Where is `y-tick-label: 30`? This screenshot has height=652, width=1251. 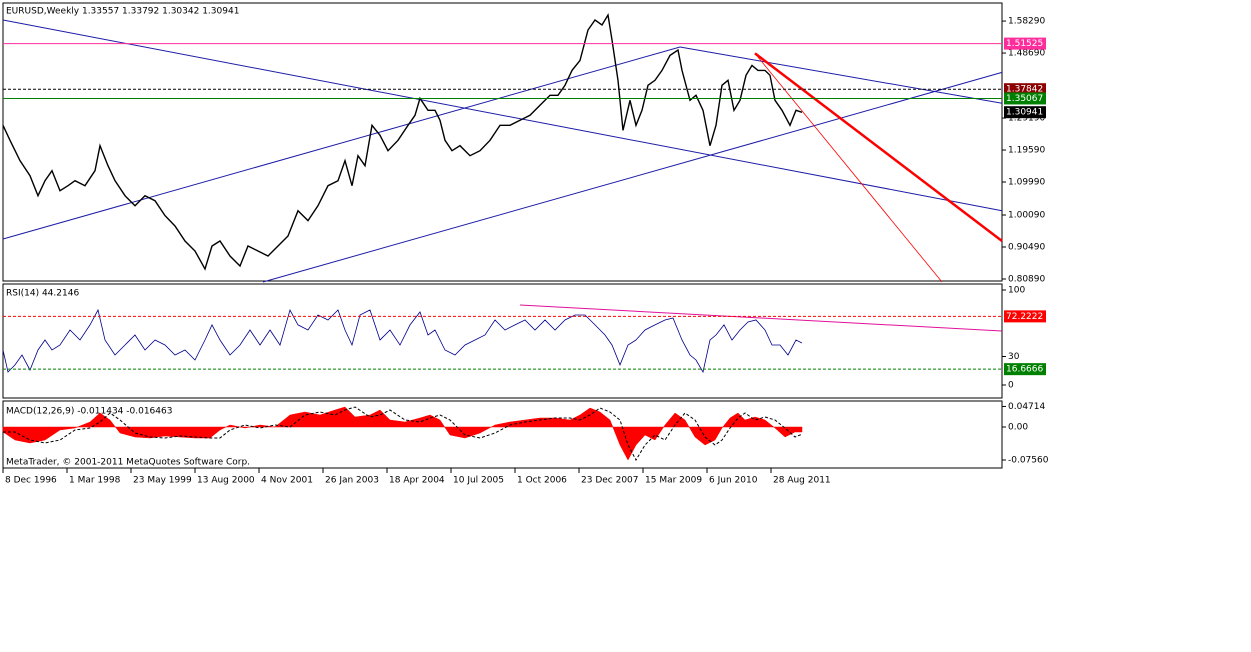 y-tick-label: 30 is located at coordinates (1014, 357).